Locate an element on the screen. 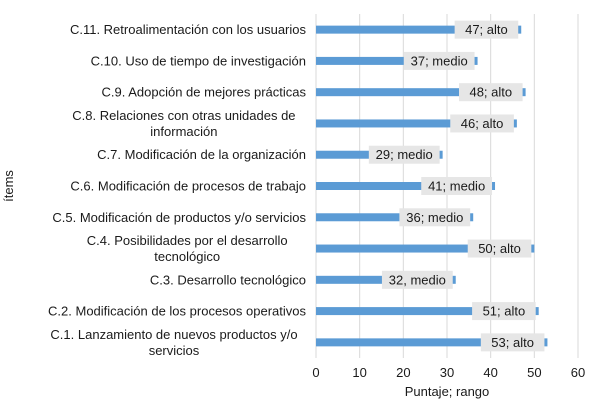 The image size is (599, 413). data-label: 48; alto is located at coordinates (490, 92).